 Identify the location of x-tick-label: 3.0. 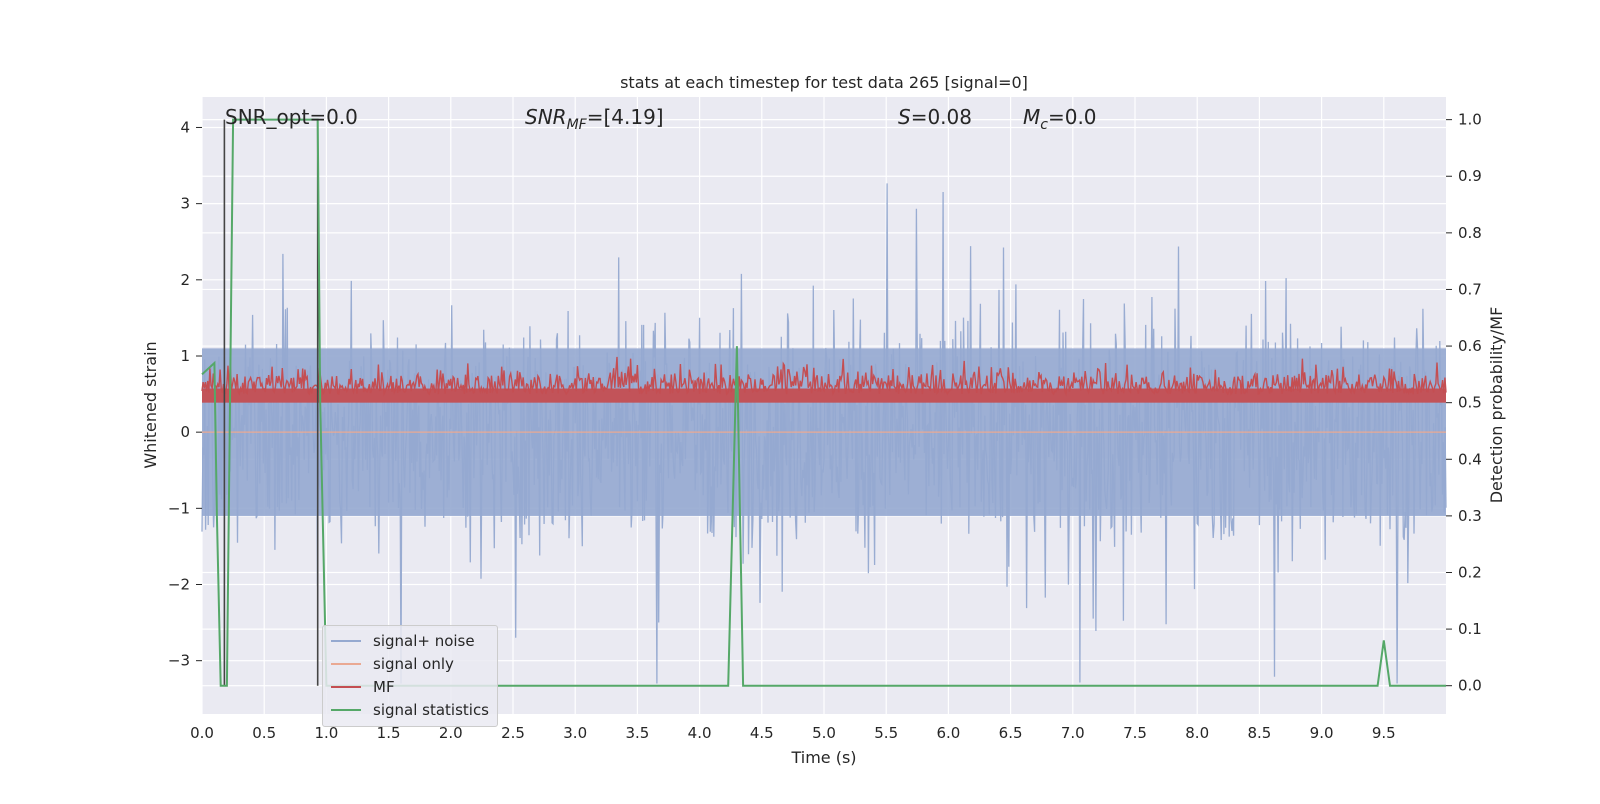
(575, 733).